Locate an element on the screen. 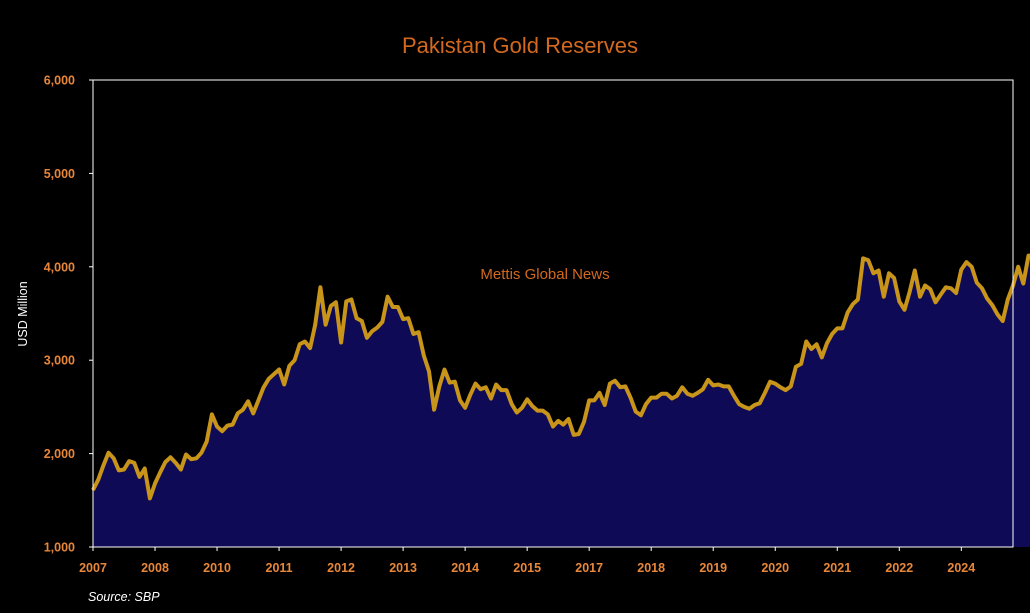 This screenshot has width=1030, height=613. x-tick-label: 2024 is located at coordinates (961, 568).